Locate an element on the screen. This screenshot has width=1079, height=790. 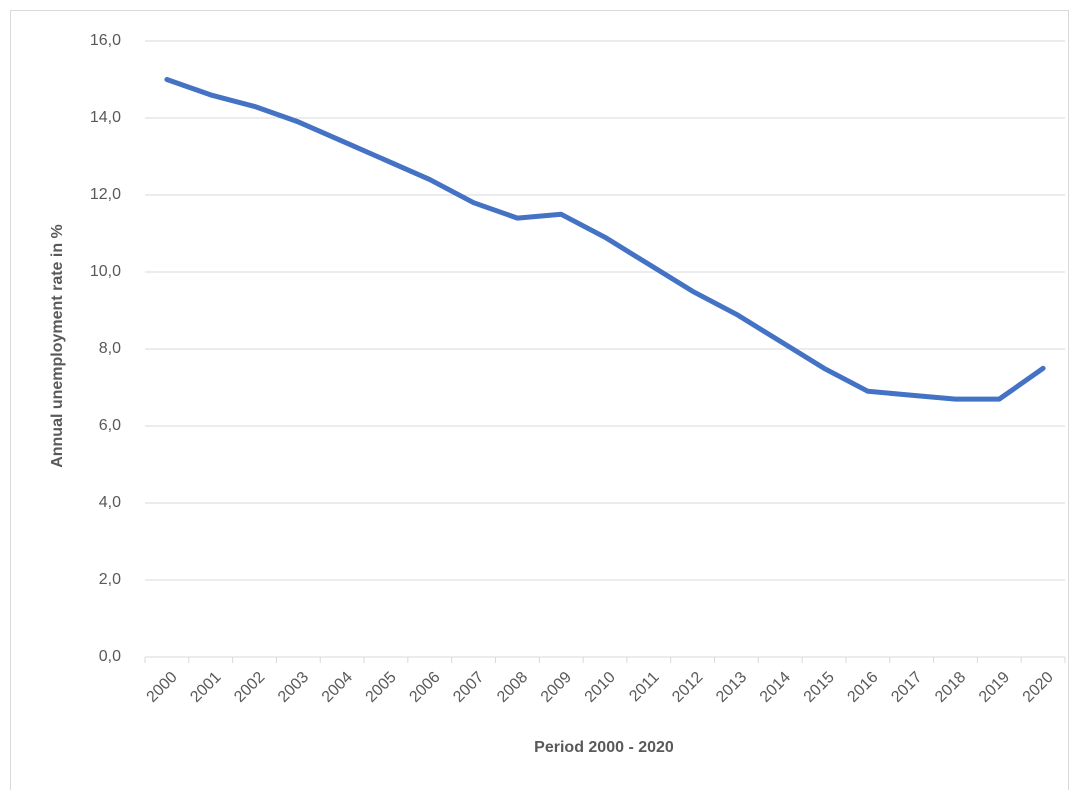
x-tick-label: 2015 is located at coordinates (819, 687).